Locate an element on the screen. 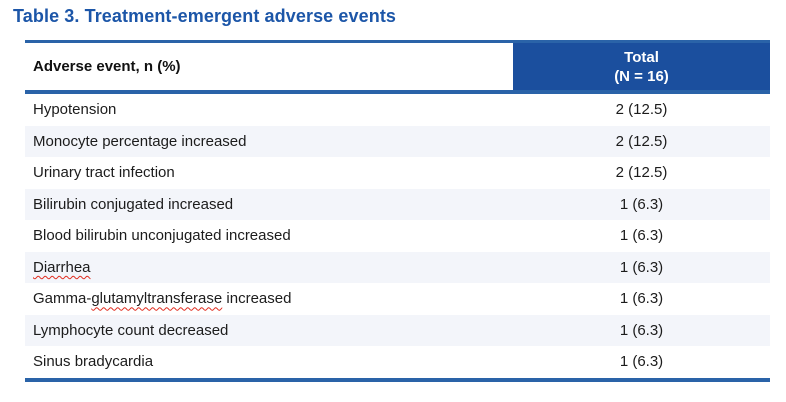  header-divider is located at coordinates (397, 92).